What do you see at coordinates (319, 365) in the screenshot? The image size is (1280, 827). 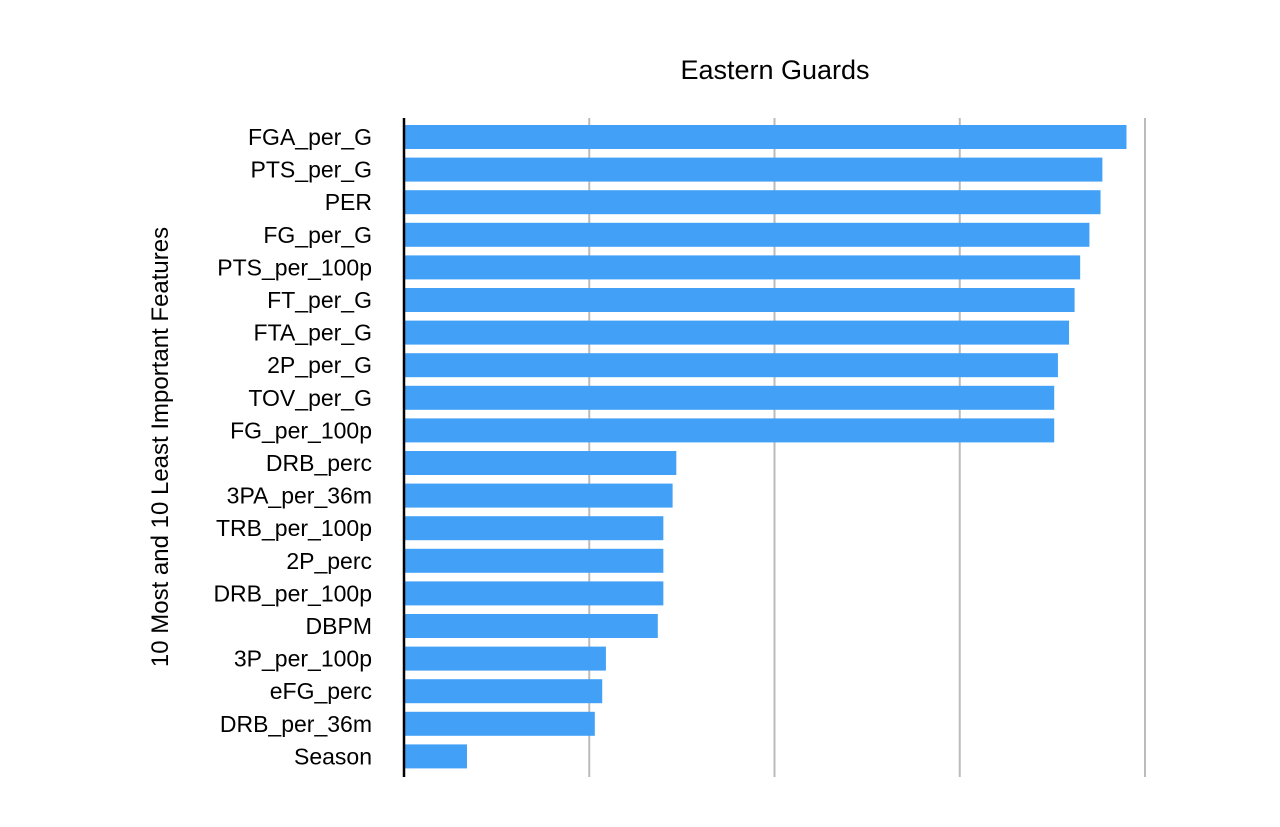 I see `category-label: 2P_per_G` at bounding box center [319, 365].